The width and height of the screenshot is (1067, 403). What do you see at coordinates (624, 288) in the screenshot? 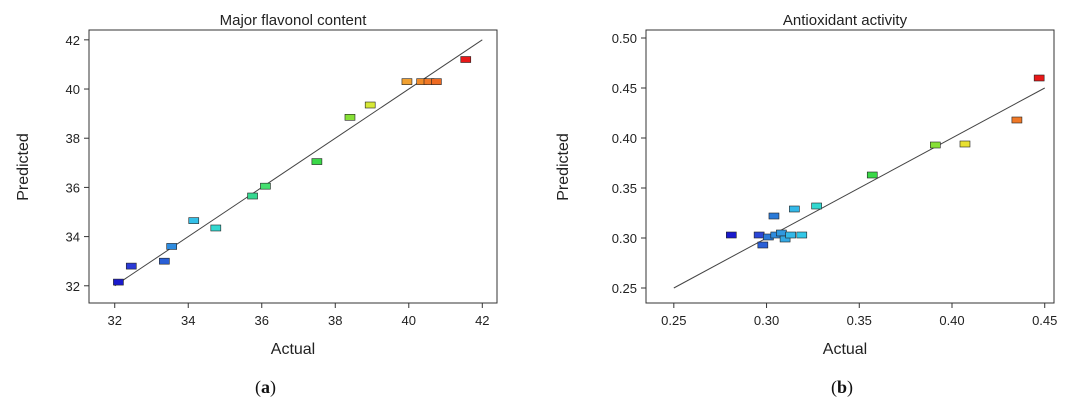
I see `y-tick-label: 0.25` at bounding box center [624, 288].